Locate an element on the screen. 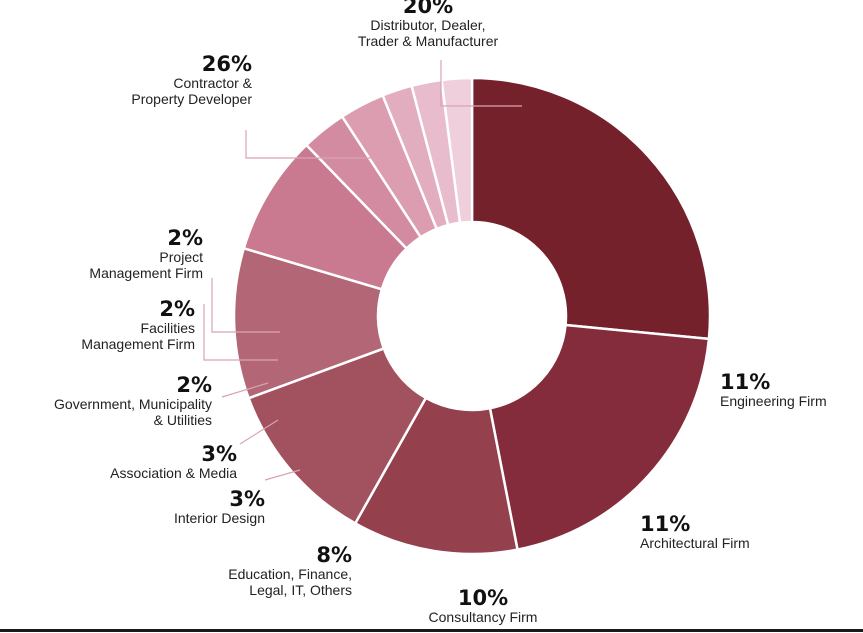 Image resolution: width=863 pixels, height=633 pixels. percent-label: 20% is located at coordinates (428, 9).